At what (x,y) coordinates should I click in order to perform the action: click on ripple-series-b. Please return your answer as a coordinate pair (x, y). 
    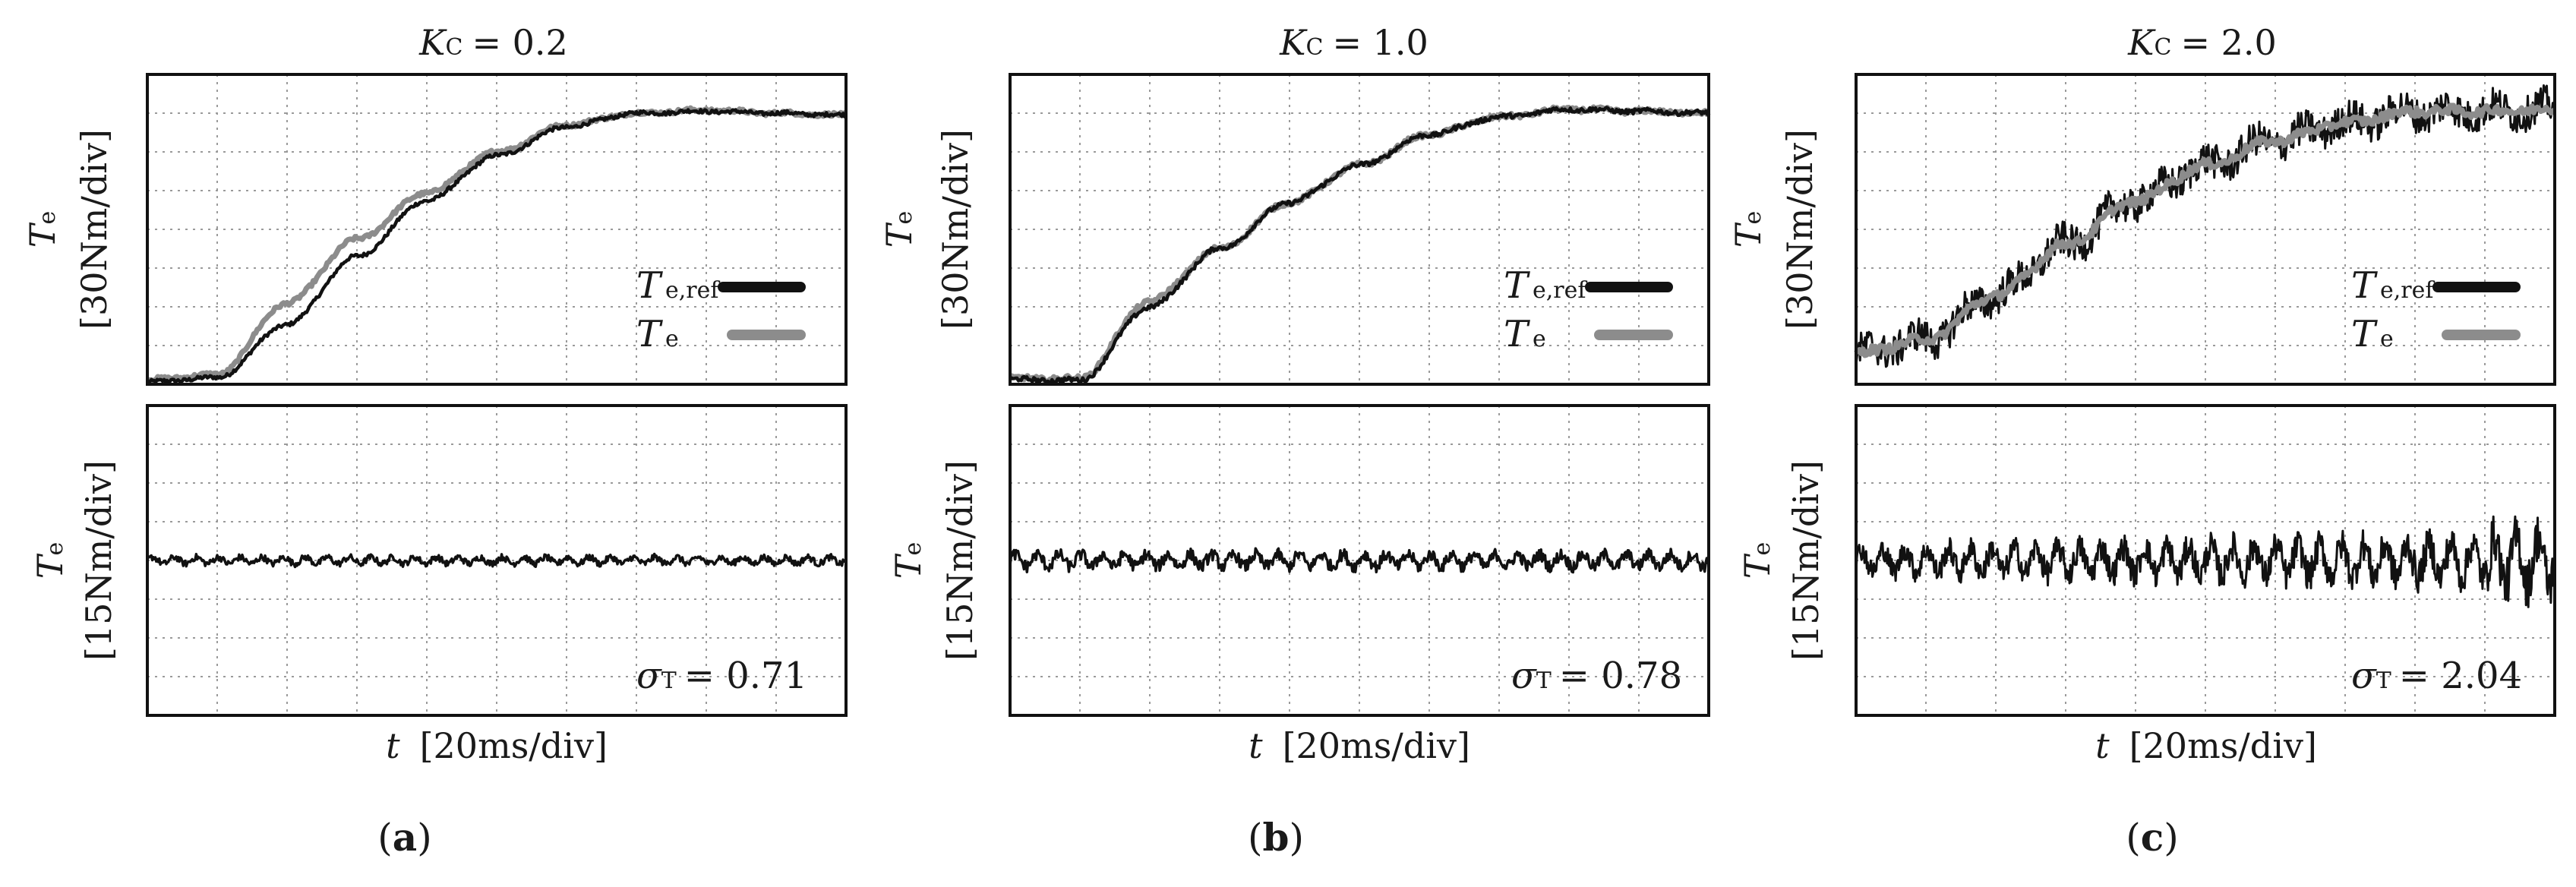
    Looking at the image, I should click on (1359, 560).